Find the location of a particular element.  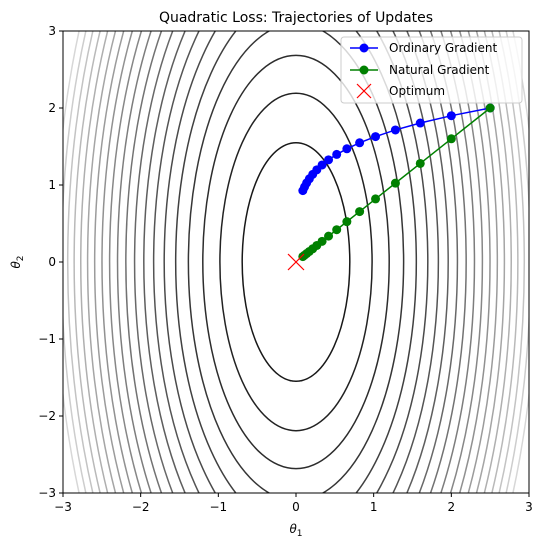

legend-label-optimum: Optimum is located at coordinates (417, 91).